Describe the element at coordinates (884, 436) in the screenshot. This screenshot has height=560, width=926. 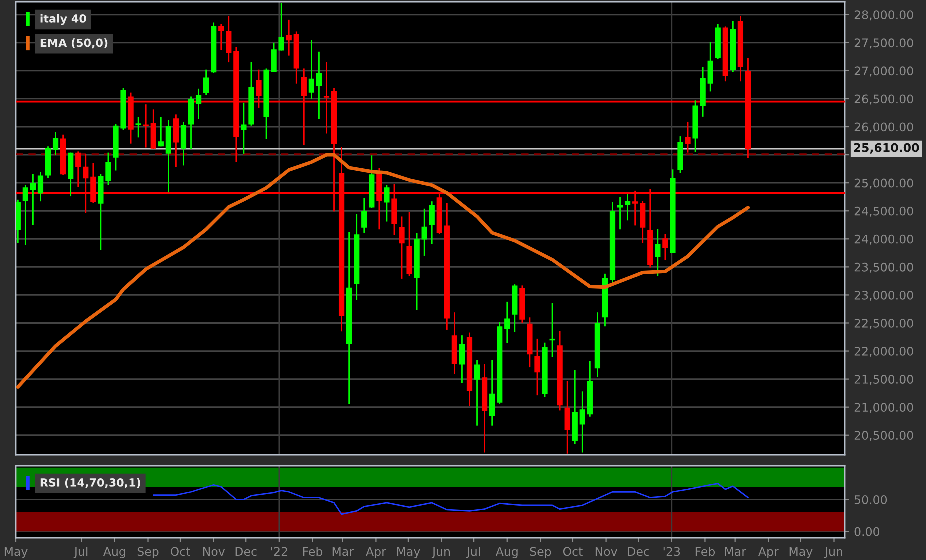
I see `y-tick-label: 20,500.00` at that location.